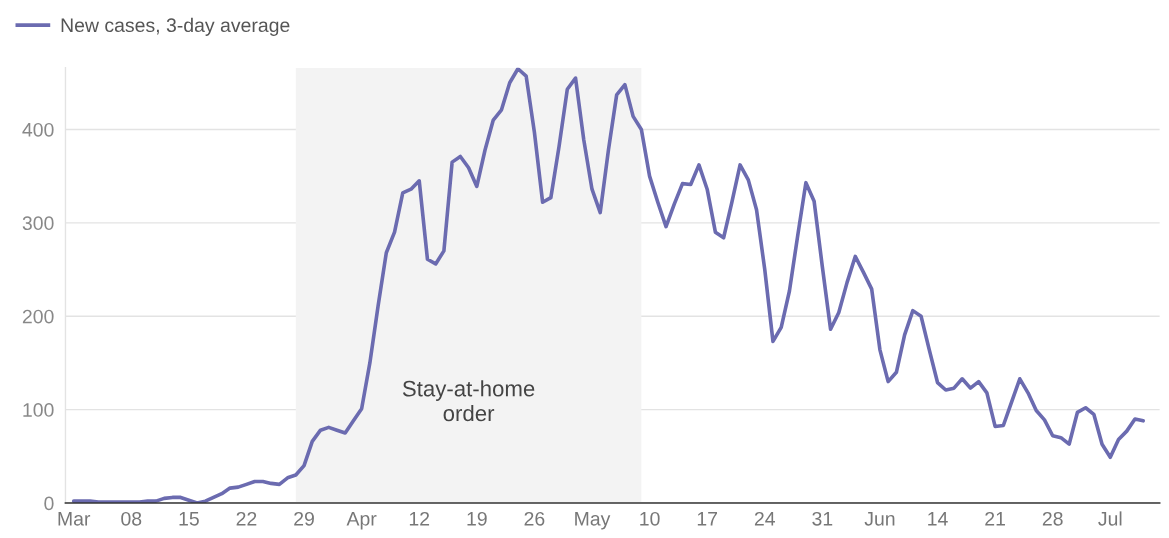 The image size is (1169, 538). What do you see at coordinates (650, 518) in the screenshot?
I see `x-tick-label: 10` at bounding box center [650, 518].